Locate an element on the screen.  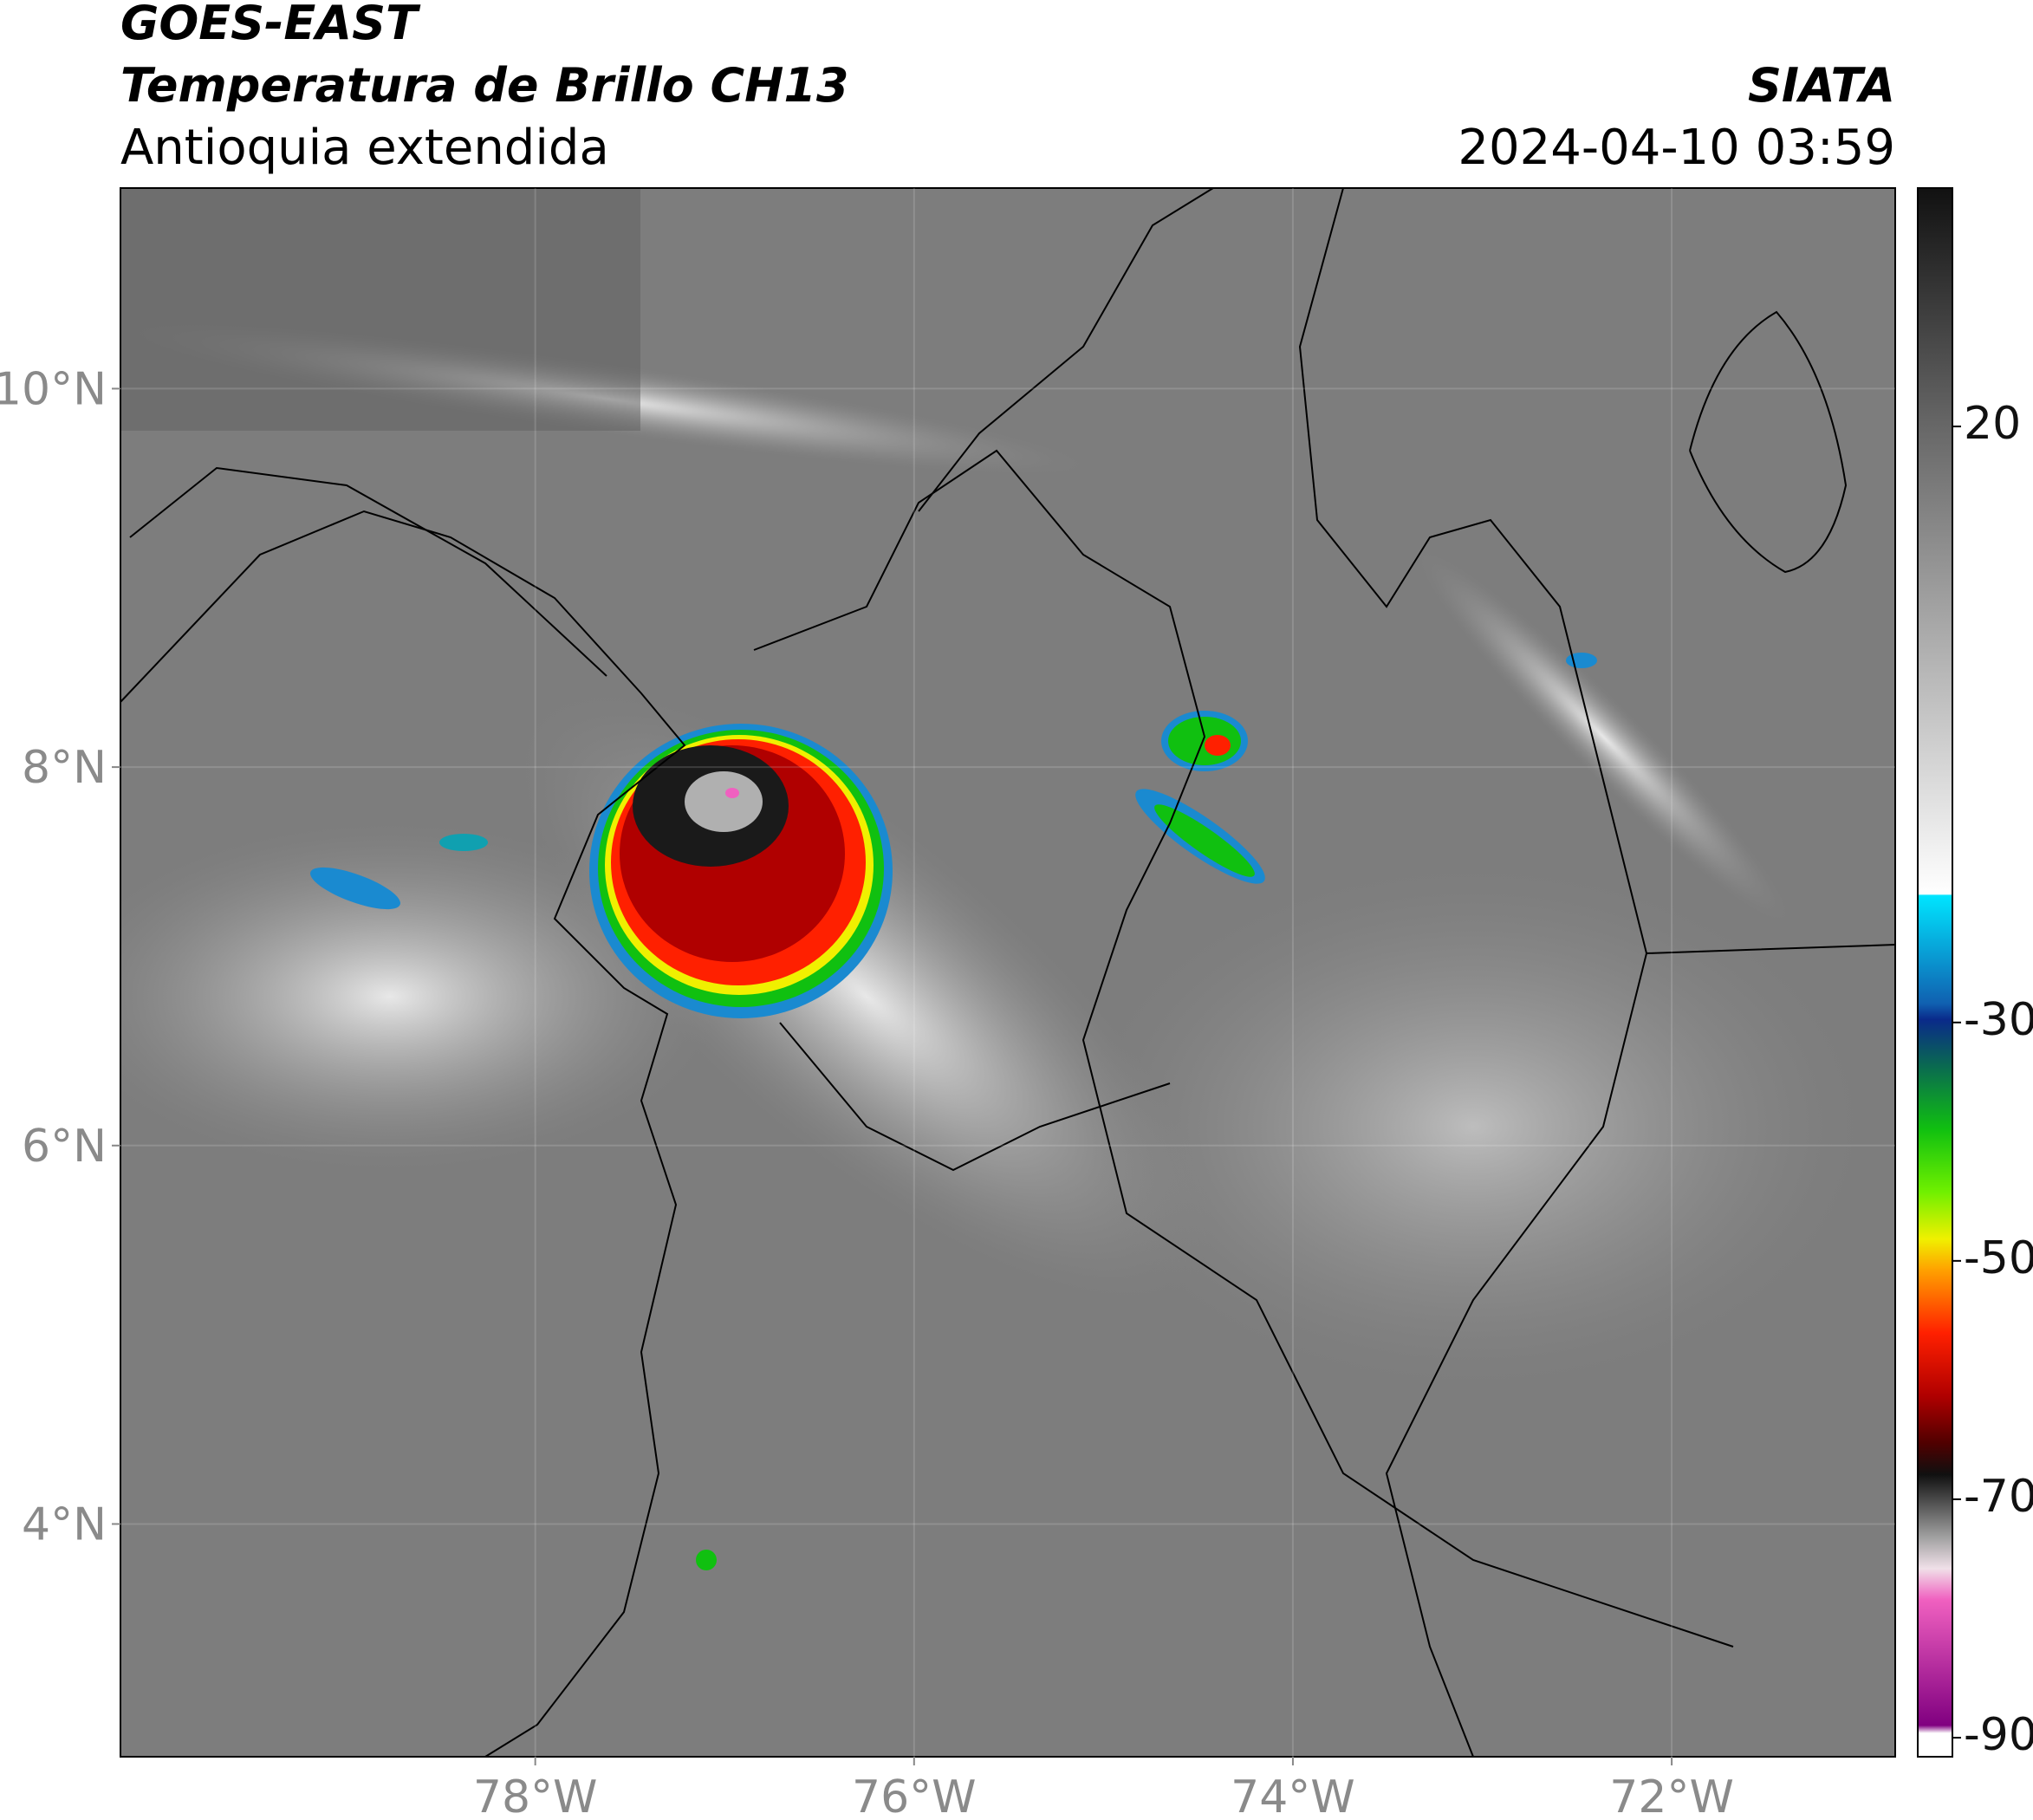
colorbar-tick-label: -90 is located at coordinates (1998, 1735).